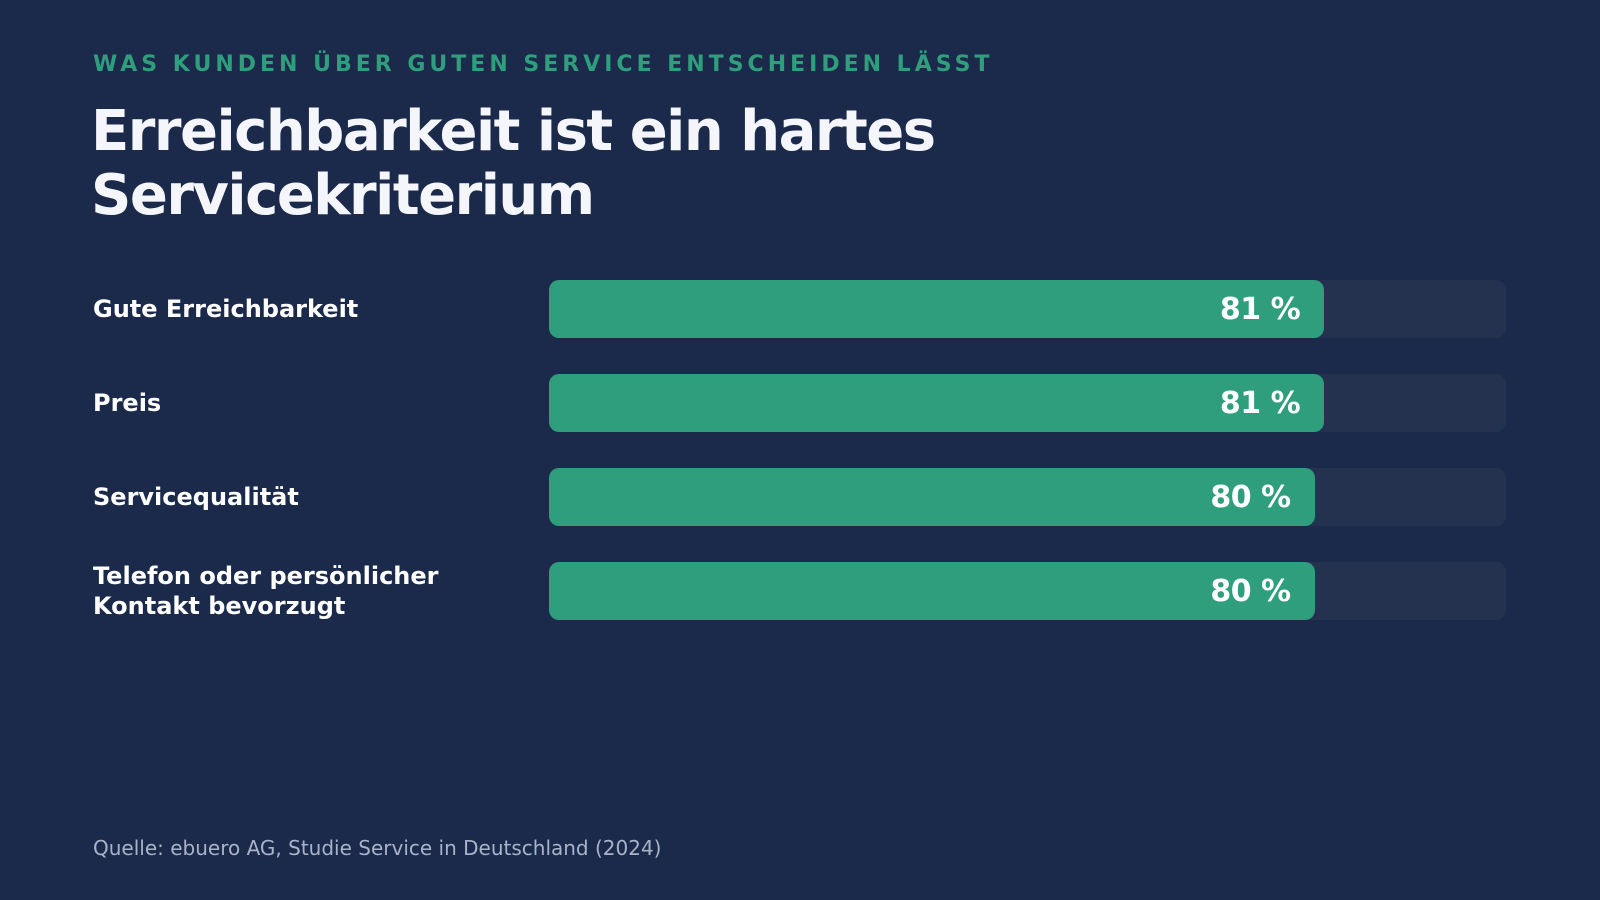 Image resolution: width=1600 pixels, height=900 pixels. What do you see at coordinates (513, 131) in the screenshot?
I see `title-line-1: Erreichbarkeit ist ein hartes` at bounding box center [513, 131].